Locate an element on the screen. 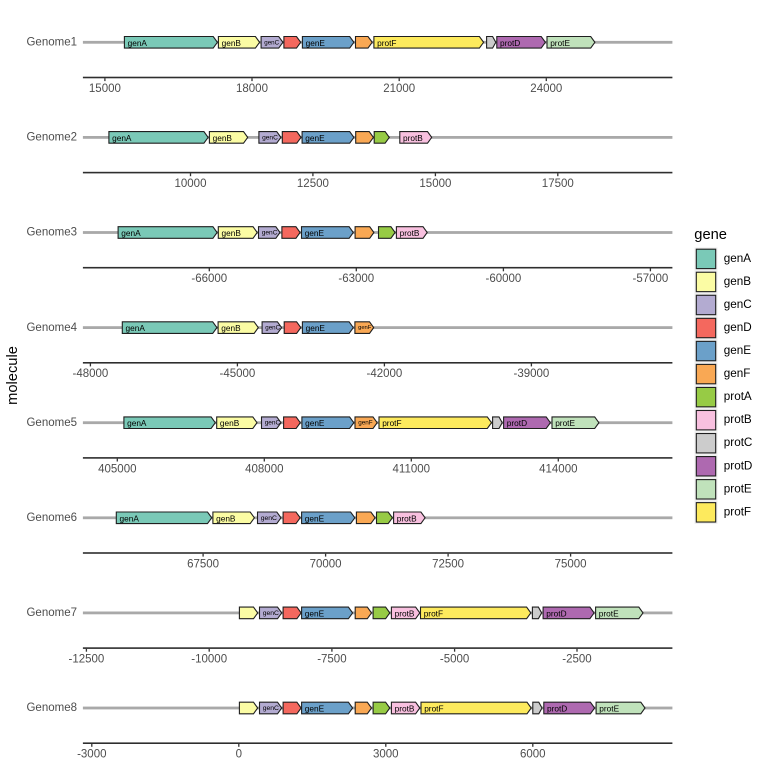 This screenshot has width=768, height=768. svg-text: Genome4 is located at coordinates (51, 328).